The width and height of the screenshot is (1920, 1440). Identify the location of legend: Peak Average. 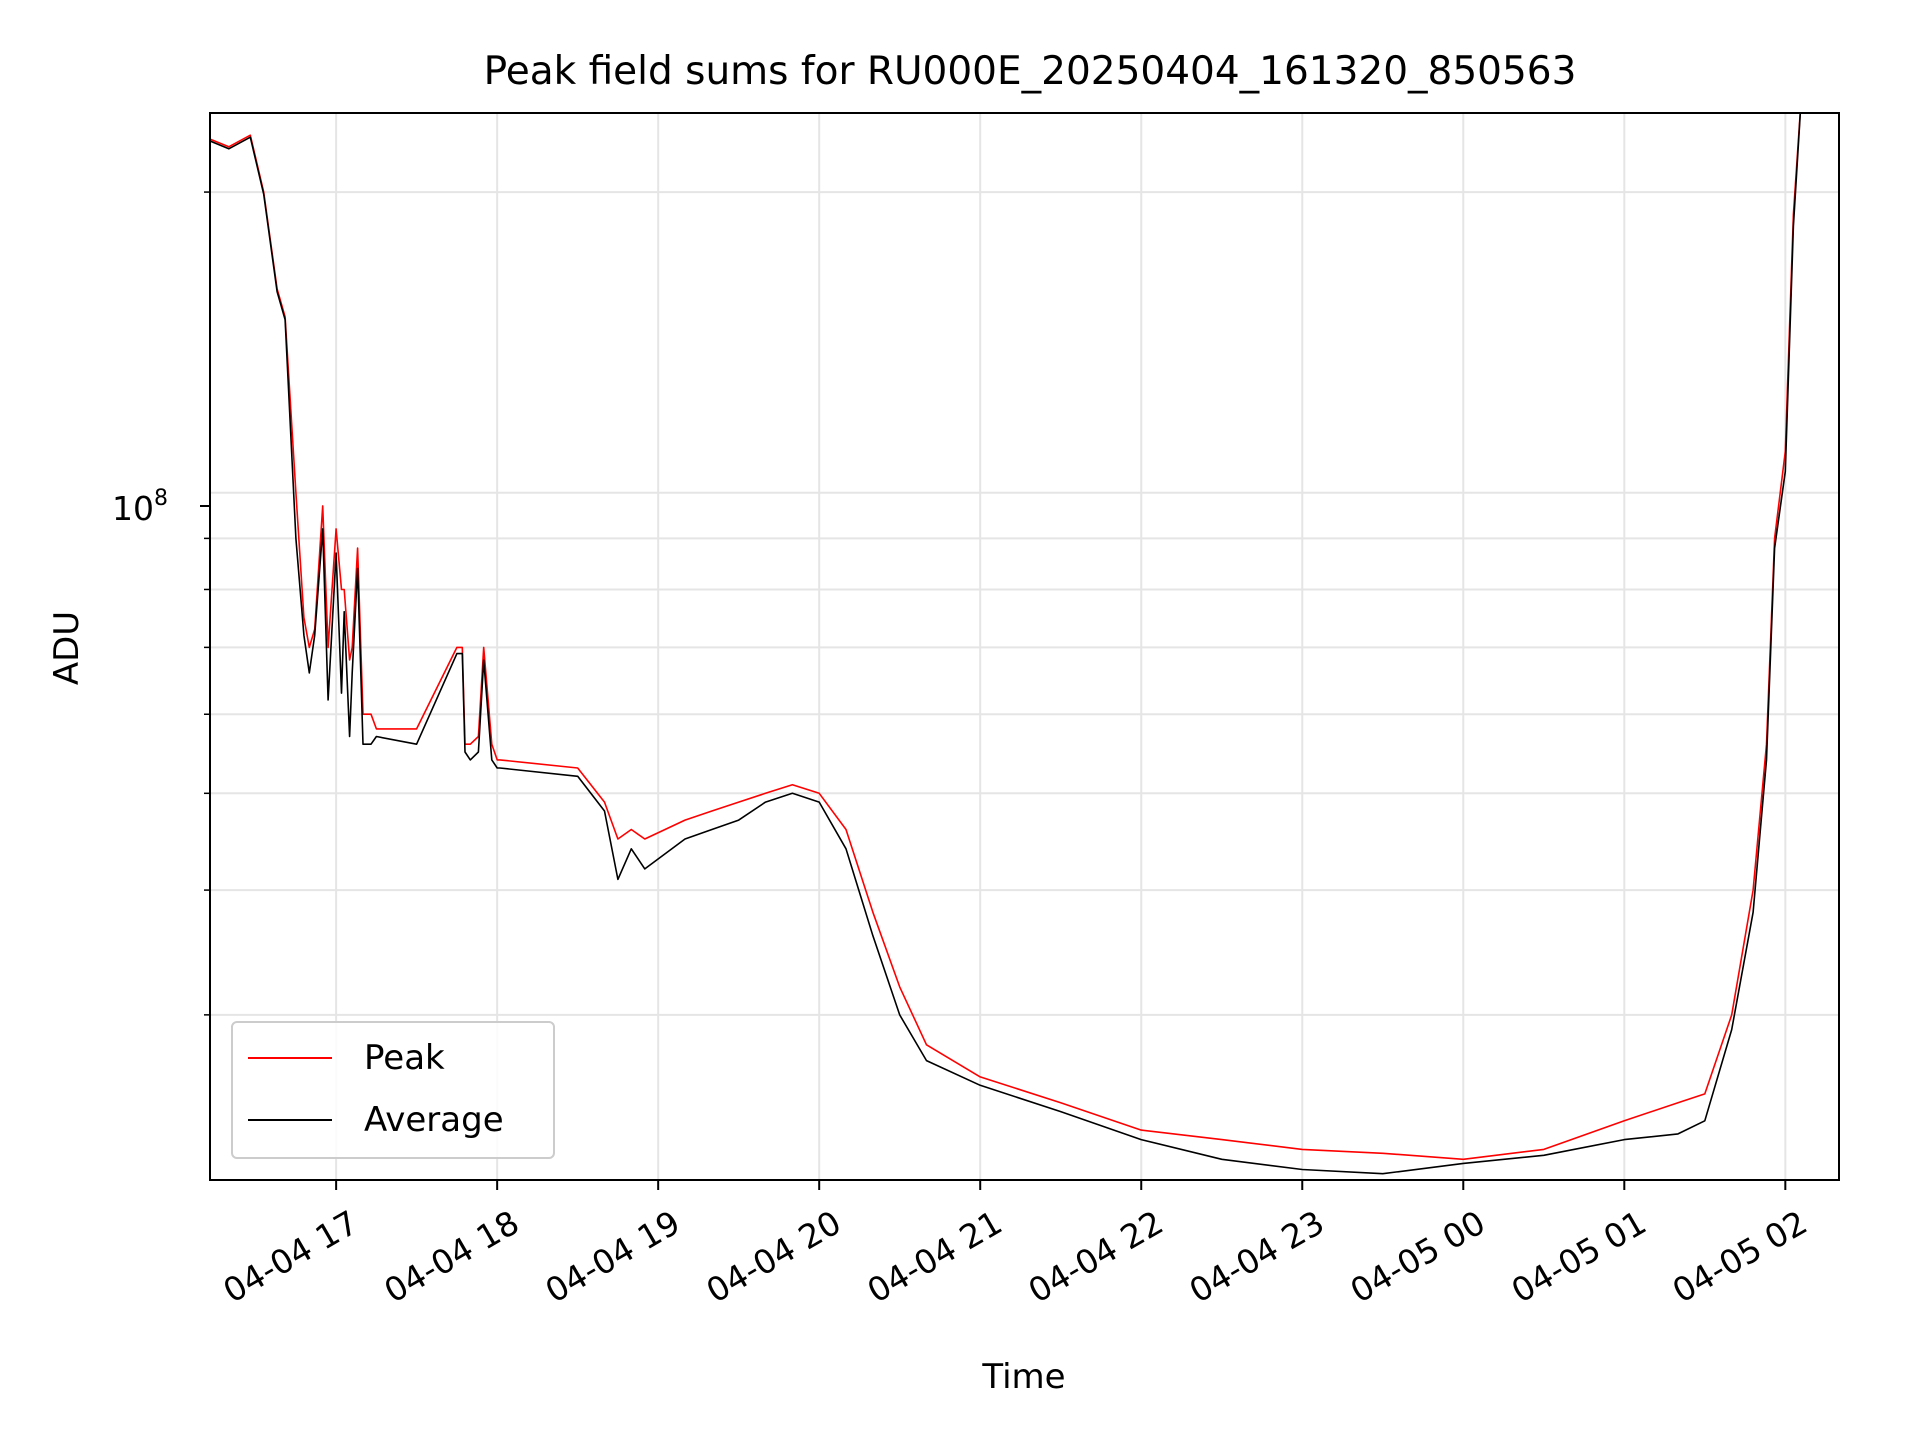
(393, 1090).